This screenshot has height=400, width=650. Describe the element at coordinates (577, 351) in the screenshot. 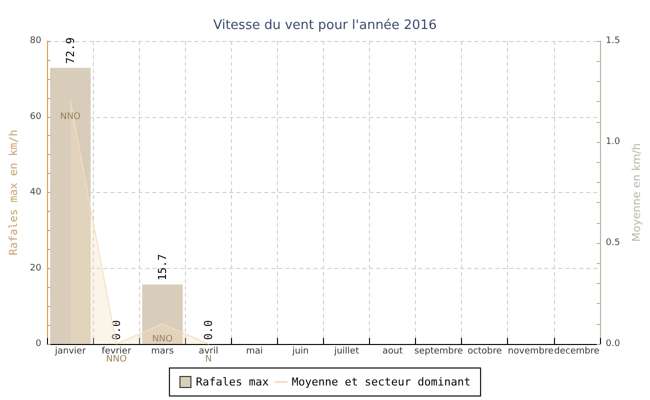

I see `x-tick-label: decembre` at that location.